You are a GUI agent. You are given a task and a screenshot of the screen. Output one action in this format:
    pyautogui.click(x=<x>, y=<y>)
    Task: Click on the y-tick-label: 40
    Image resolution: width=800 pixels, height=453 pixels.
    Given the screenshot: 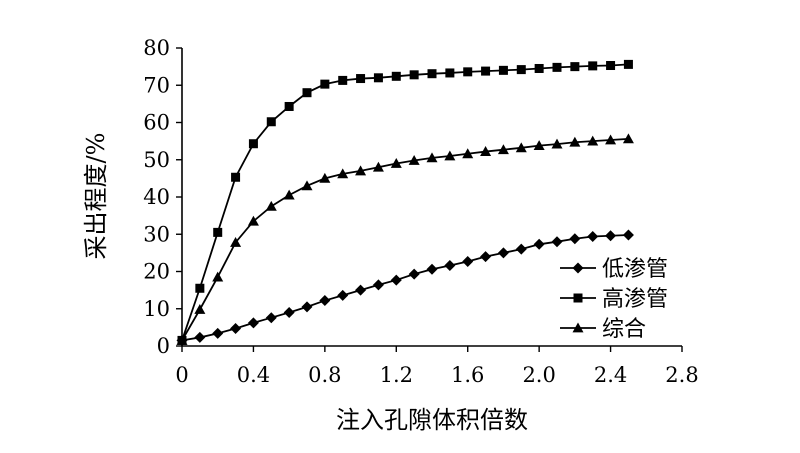 What is the action you would take?
    pyautogui.click(x=156, y=197)
    